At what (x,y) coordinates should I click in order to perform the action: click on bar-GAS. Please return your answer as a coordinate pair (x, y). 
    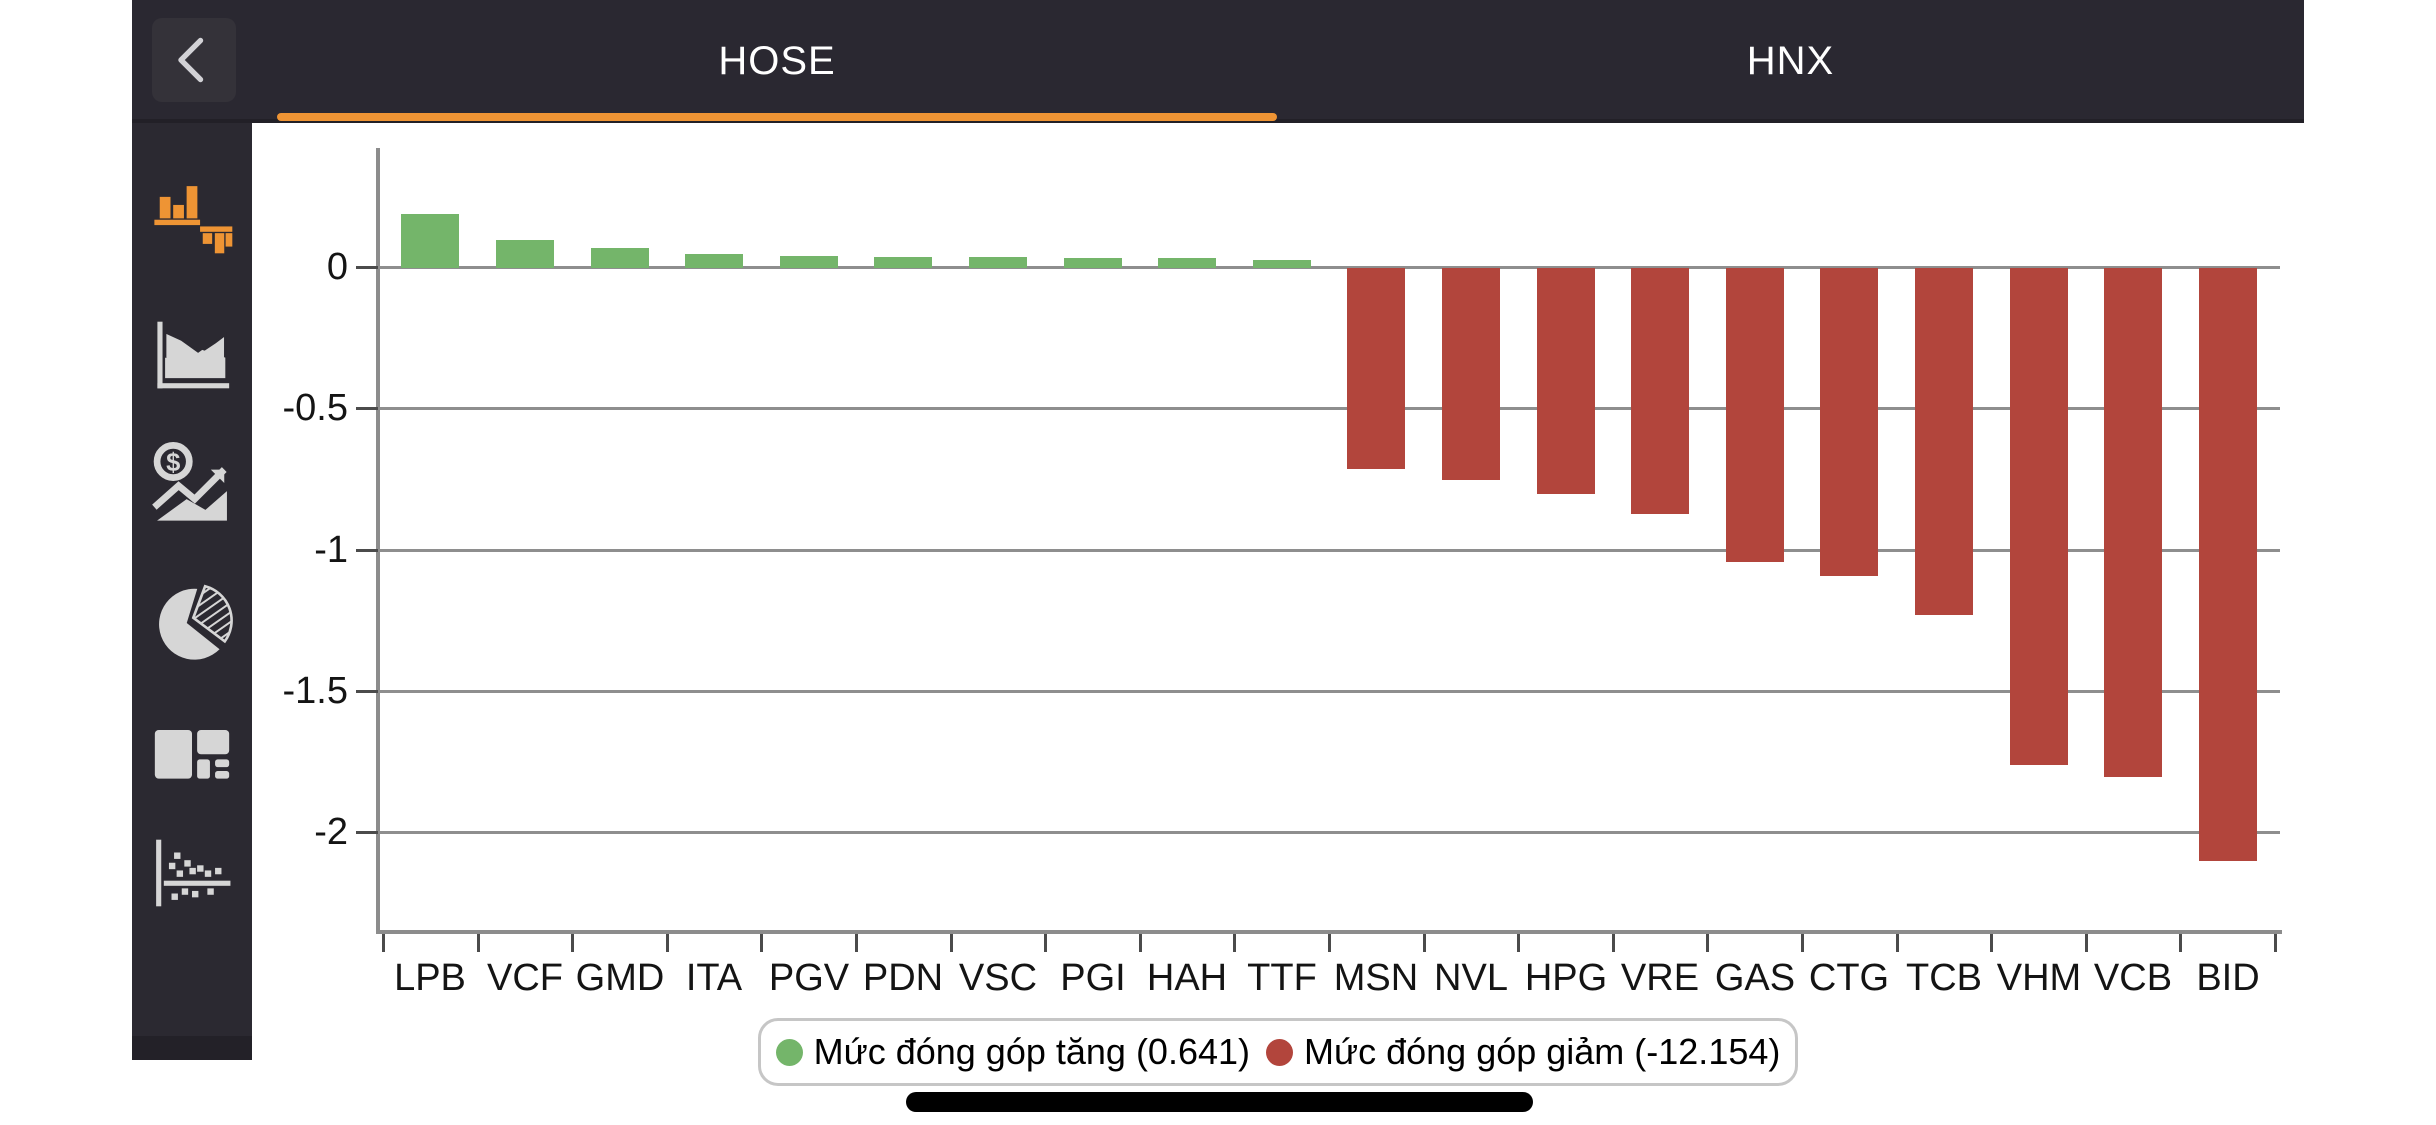
    Looking at the image, I should click on (1755, 415).